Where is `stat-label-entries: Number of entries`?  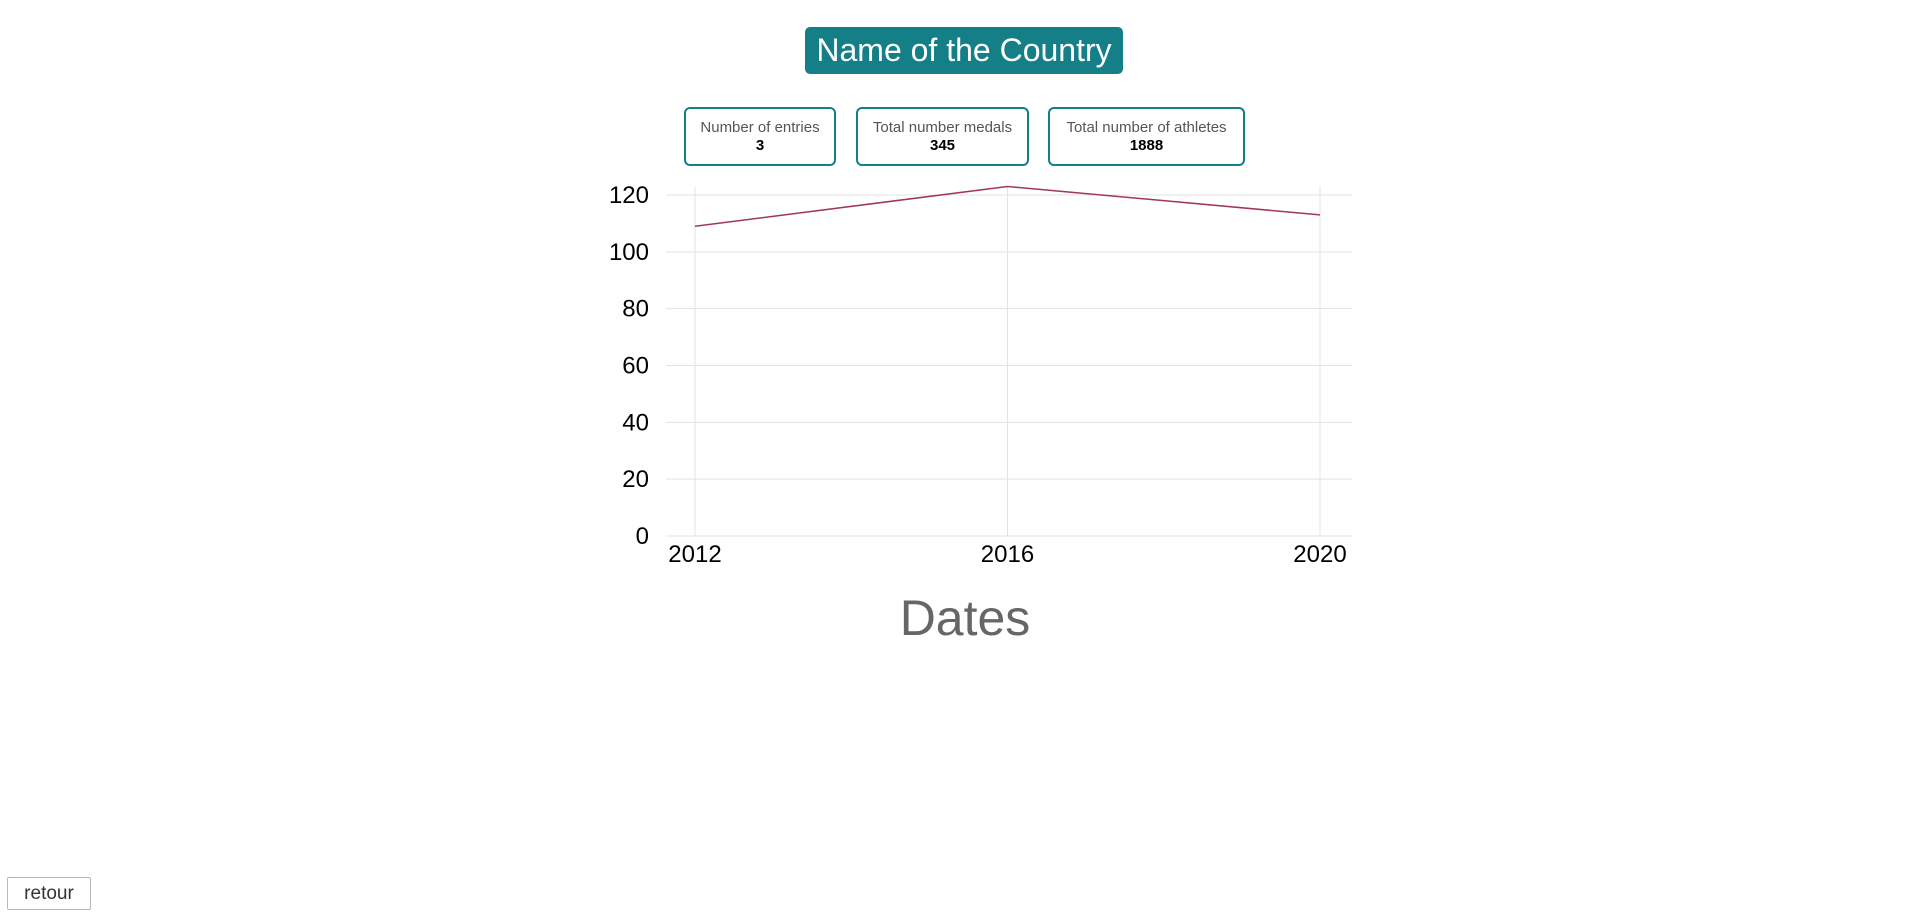 stat-label-entries: Number of entries is located at coordinates (760, 127).